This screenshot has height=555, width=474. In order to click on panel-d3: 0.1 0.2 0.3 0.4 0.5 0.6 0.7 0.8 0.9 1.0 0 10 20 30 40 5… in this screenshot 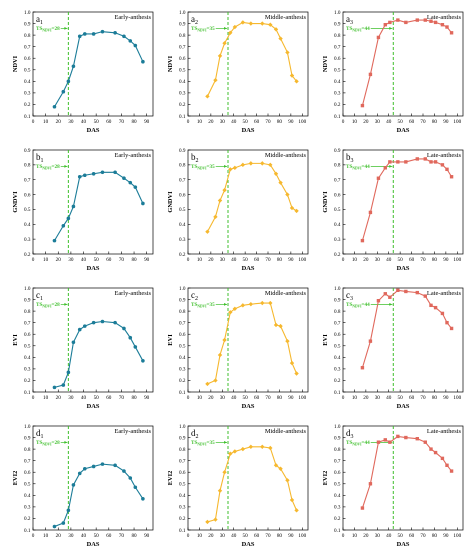, I will do `click(393, 486)`.